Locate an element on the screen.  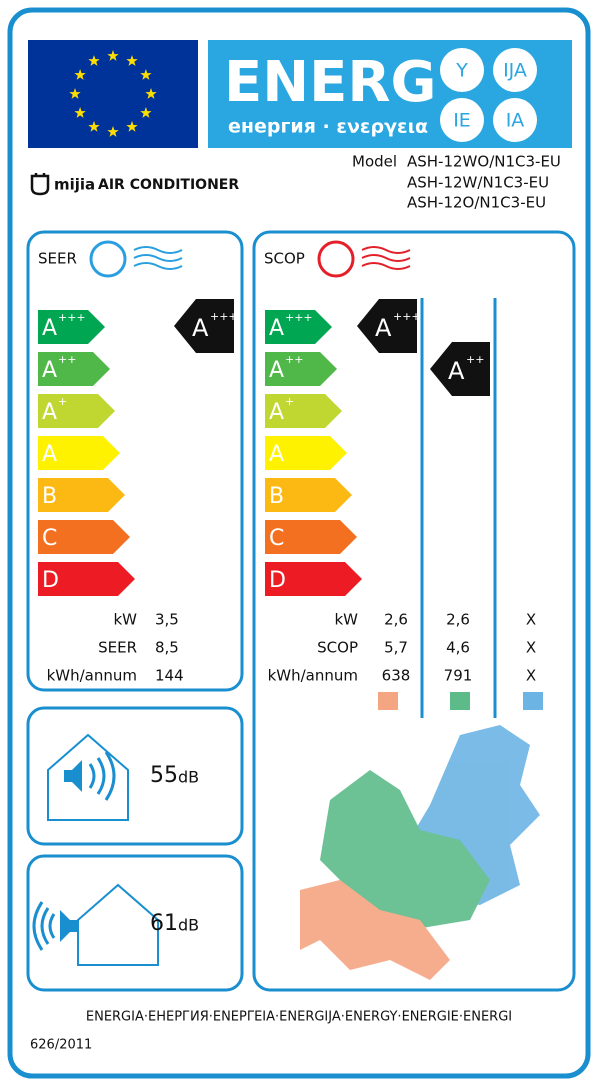
energ-languages: енергия · ενεργεια is located at coordinates (328, 127).